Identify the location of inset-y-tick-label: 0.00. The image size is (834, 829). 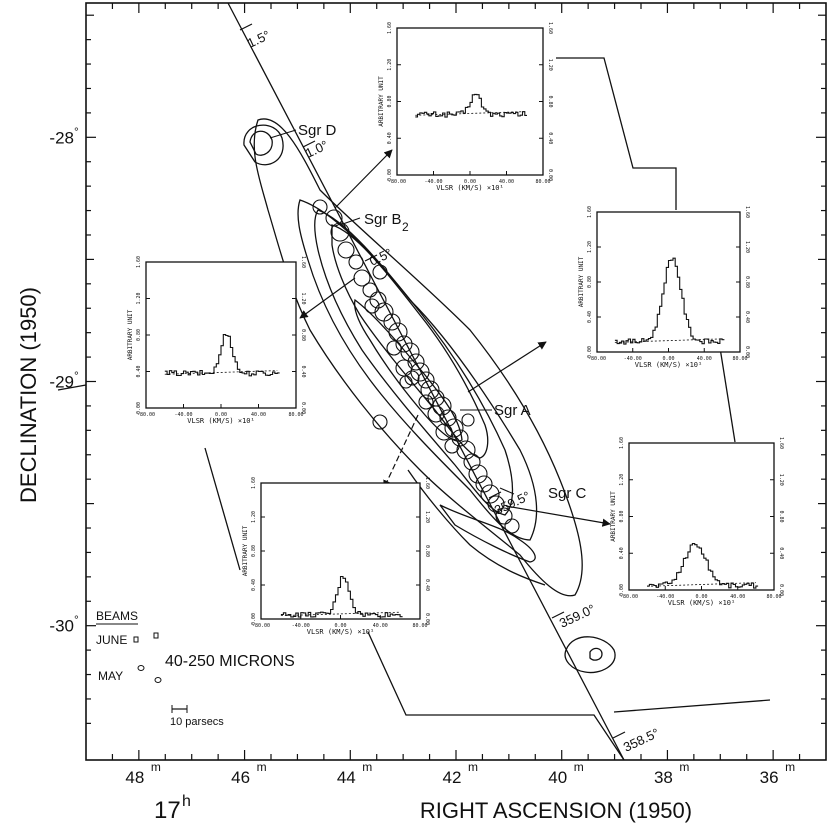
(139, 408).